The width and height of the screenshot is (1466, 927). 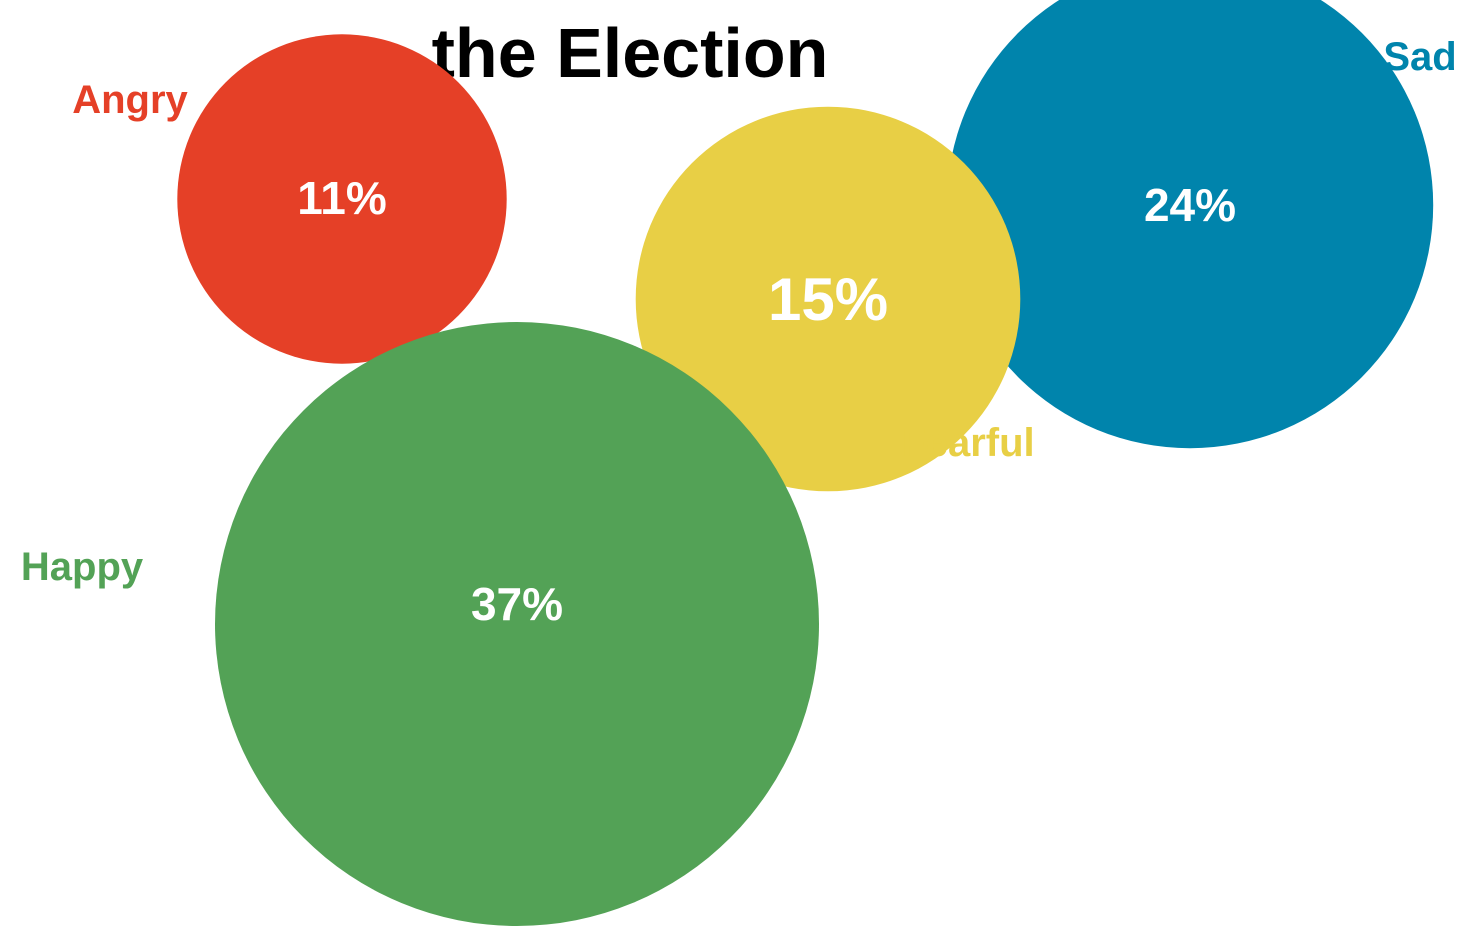 What do you see at coordinates (82, 567) in the screenshot?
I see `bubble-label-happy: Happy` at bounding box center [82, 567].